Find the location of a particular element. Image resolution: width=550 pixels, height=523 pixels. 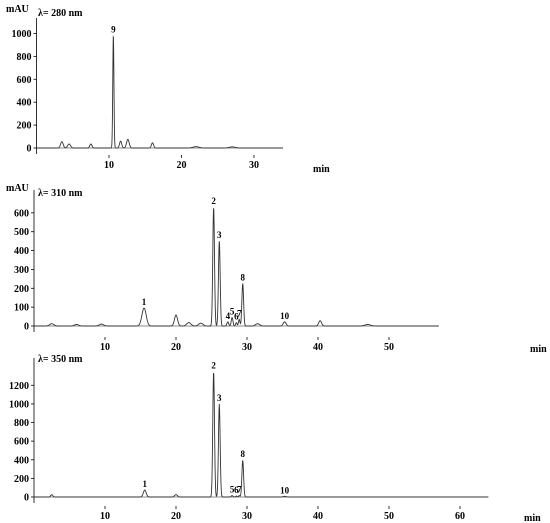

y-tick-label: 1200 is located at coordinates (19, 386).